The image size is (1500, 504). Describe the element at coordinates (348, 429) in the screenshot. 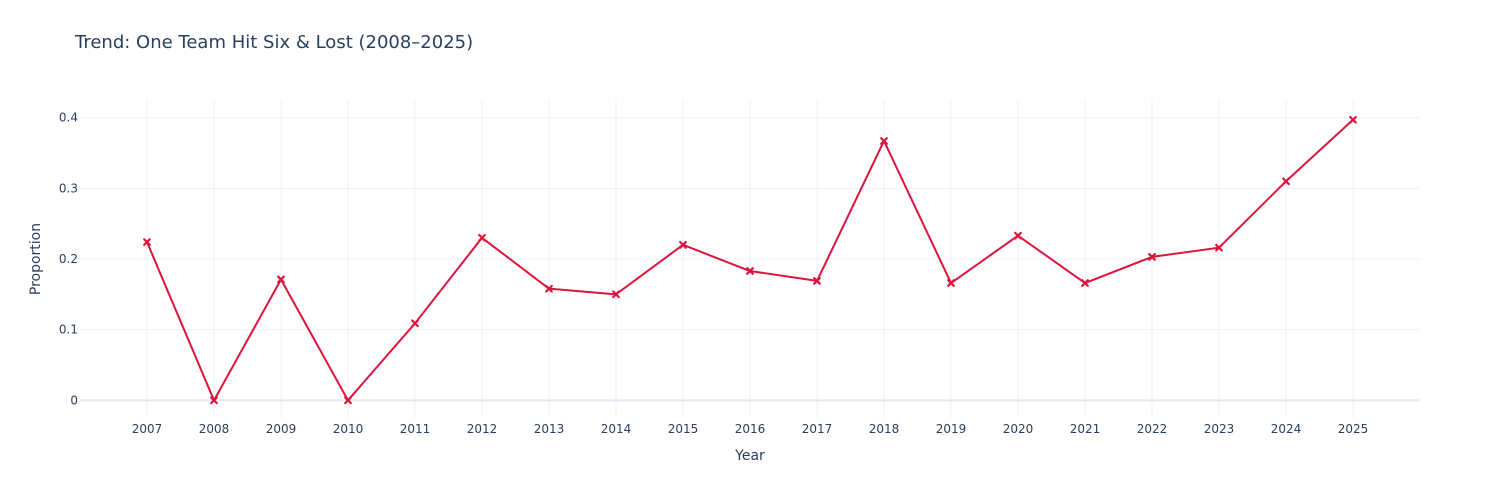

I see `x-tick-label: 2010` at that location.